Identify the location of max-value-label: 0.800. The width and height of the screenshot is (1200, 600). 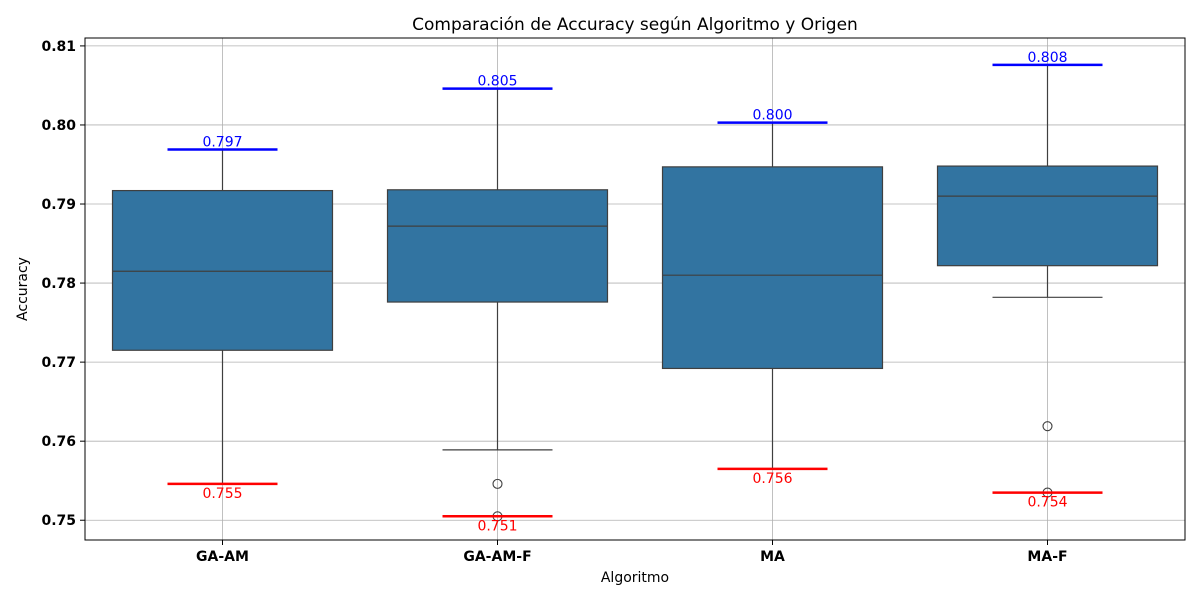
(772, 116).